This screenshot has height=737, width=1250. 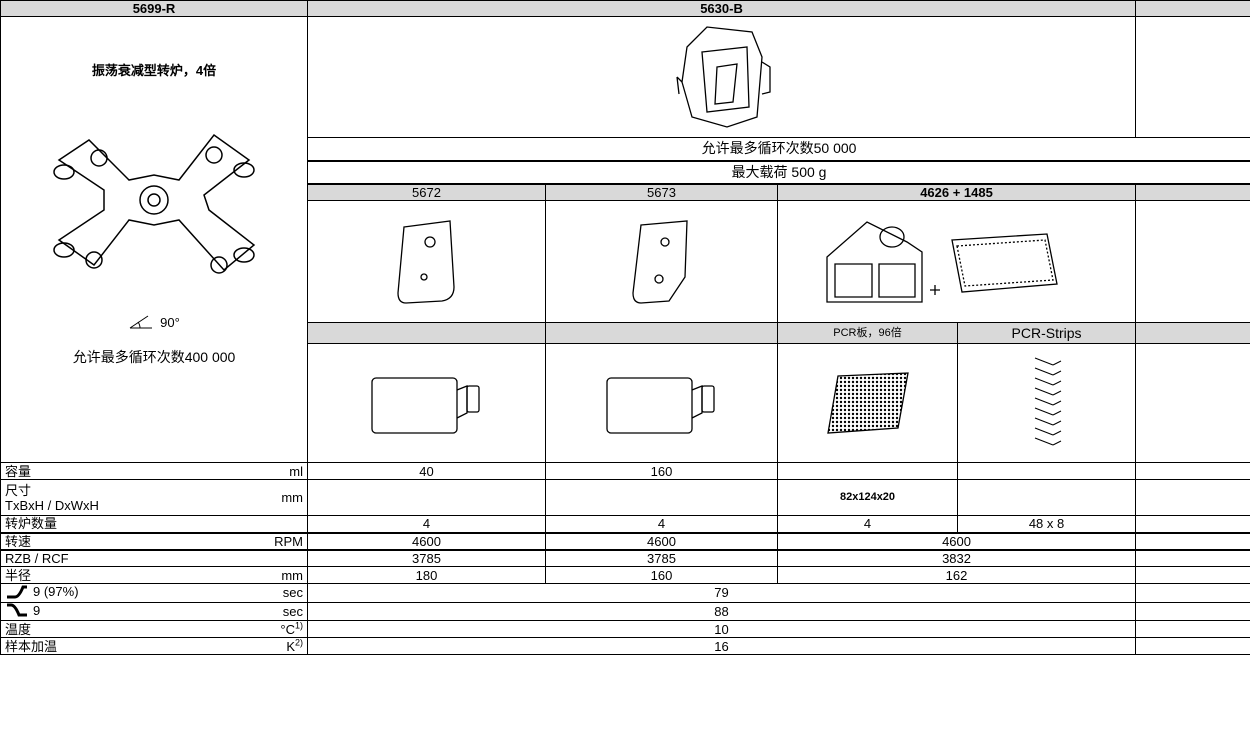 I want to click on strips-cell, so click(x=1047, y=403).